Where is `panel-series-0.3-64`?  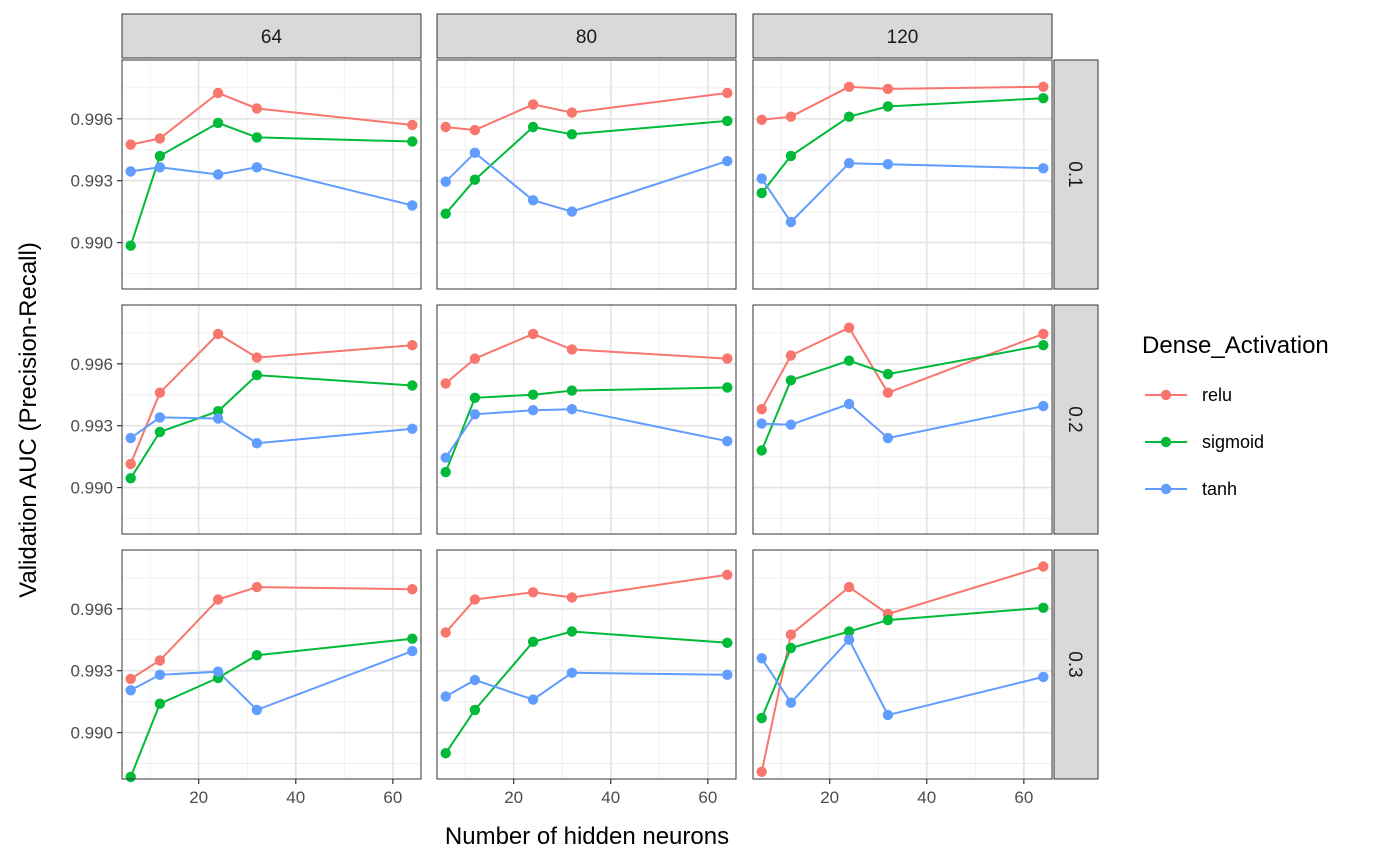
panel-series-0.3-64 is located at coordinates (271, 682).